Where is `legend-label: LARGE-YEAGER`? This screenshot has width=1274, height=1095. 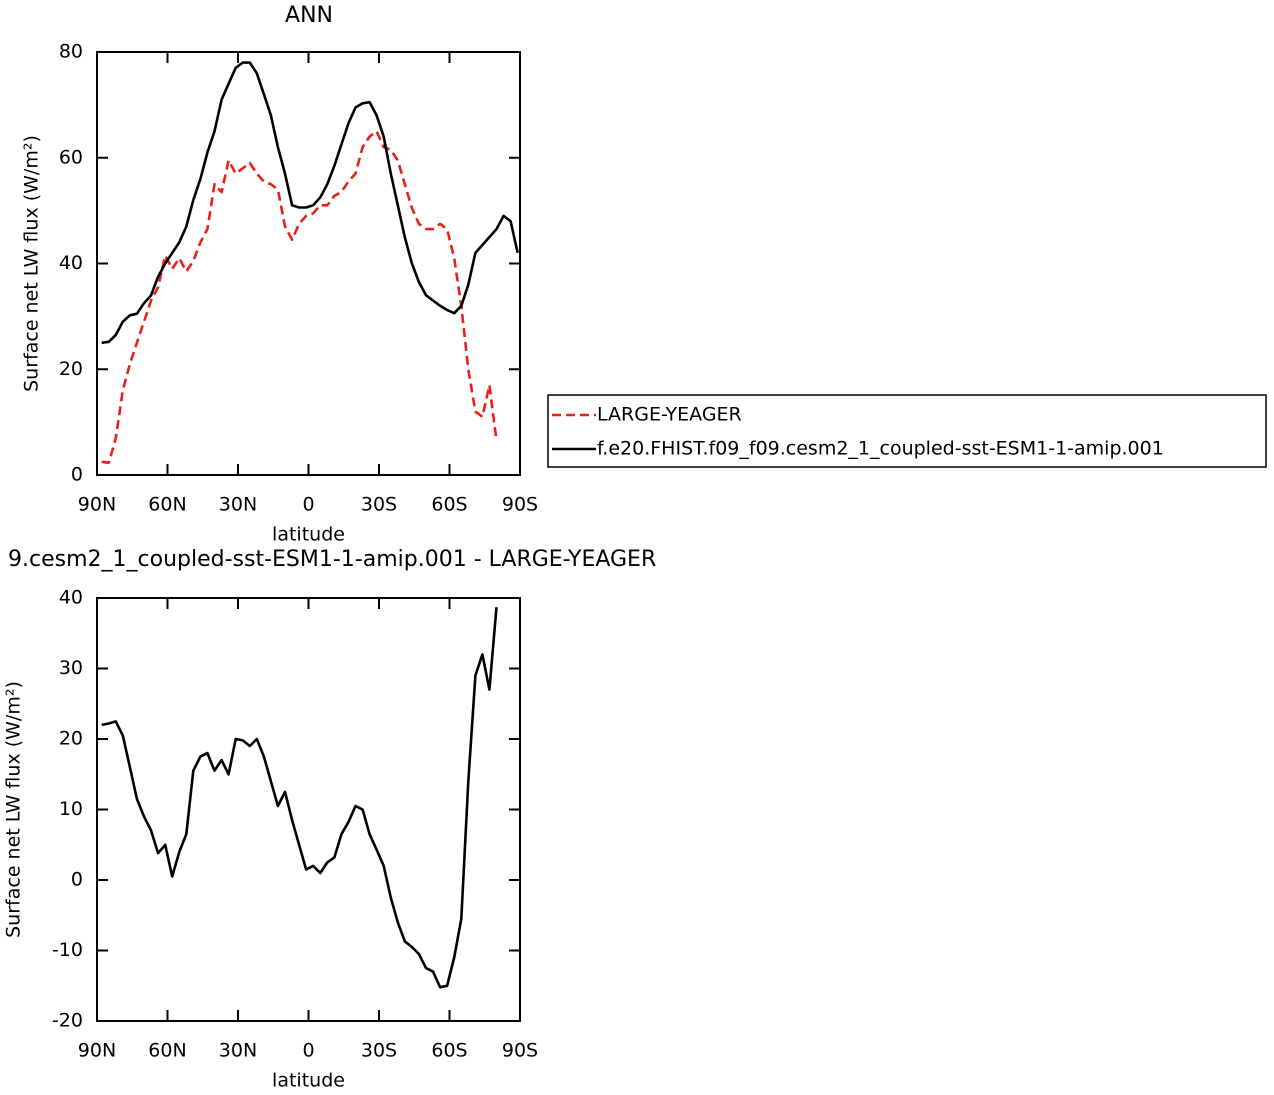 legend-label: LARGE-YEAGER is located at coordinates (669, 415).